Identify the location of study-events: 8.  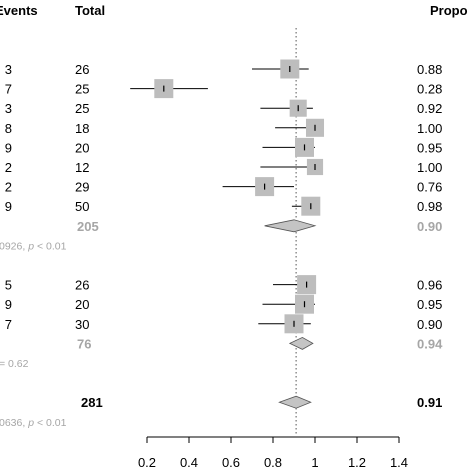
(8, 128).